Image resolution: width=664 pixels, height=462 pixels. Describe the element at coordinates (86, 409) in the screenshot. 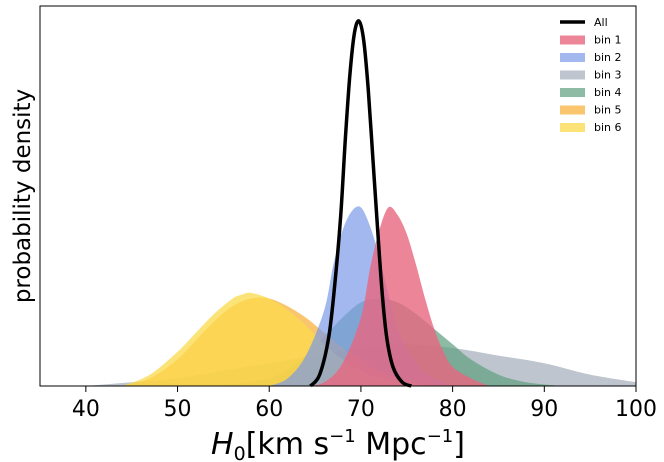

I see `x-tick-label-40: 40` at that location.